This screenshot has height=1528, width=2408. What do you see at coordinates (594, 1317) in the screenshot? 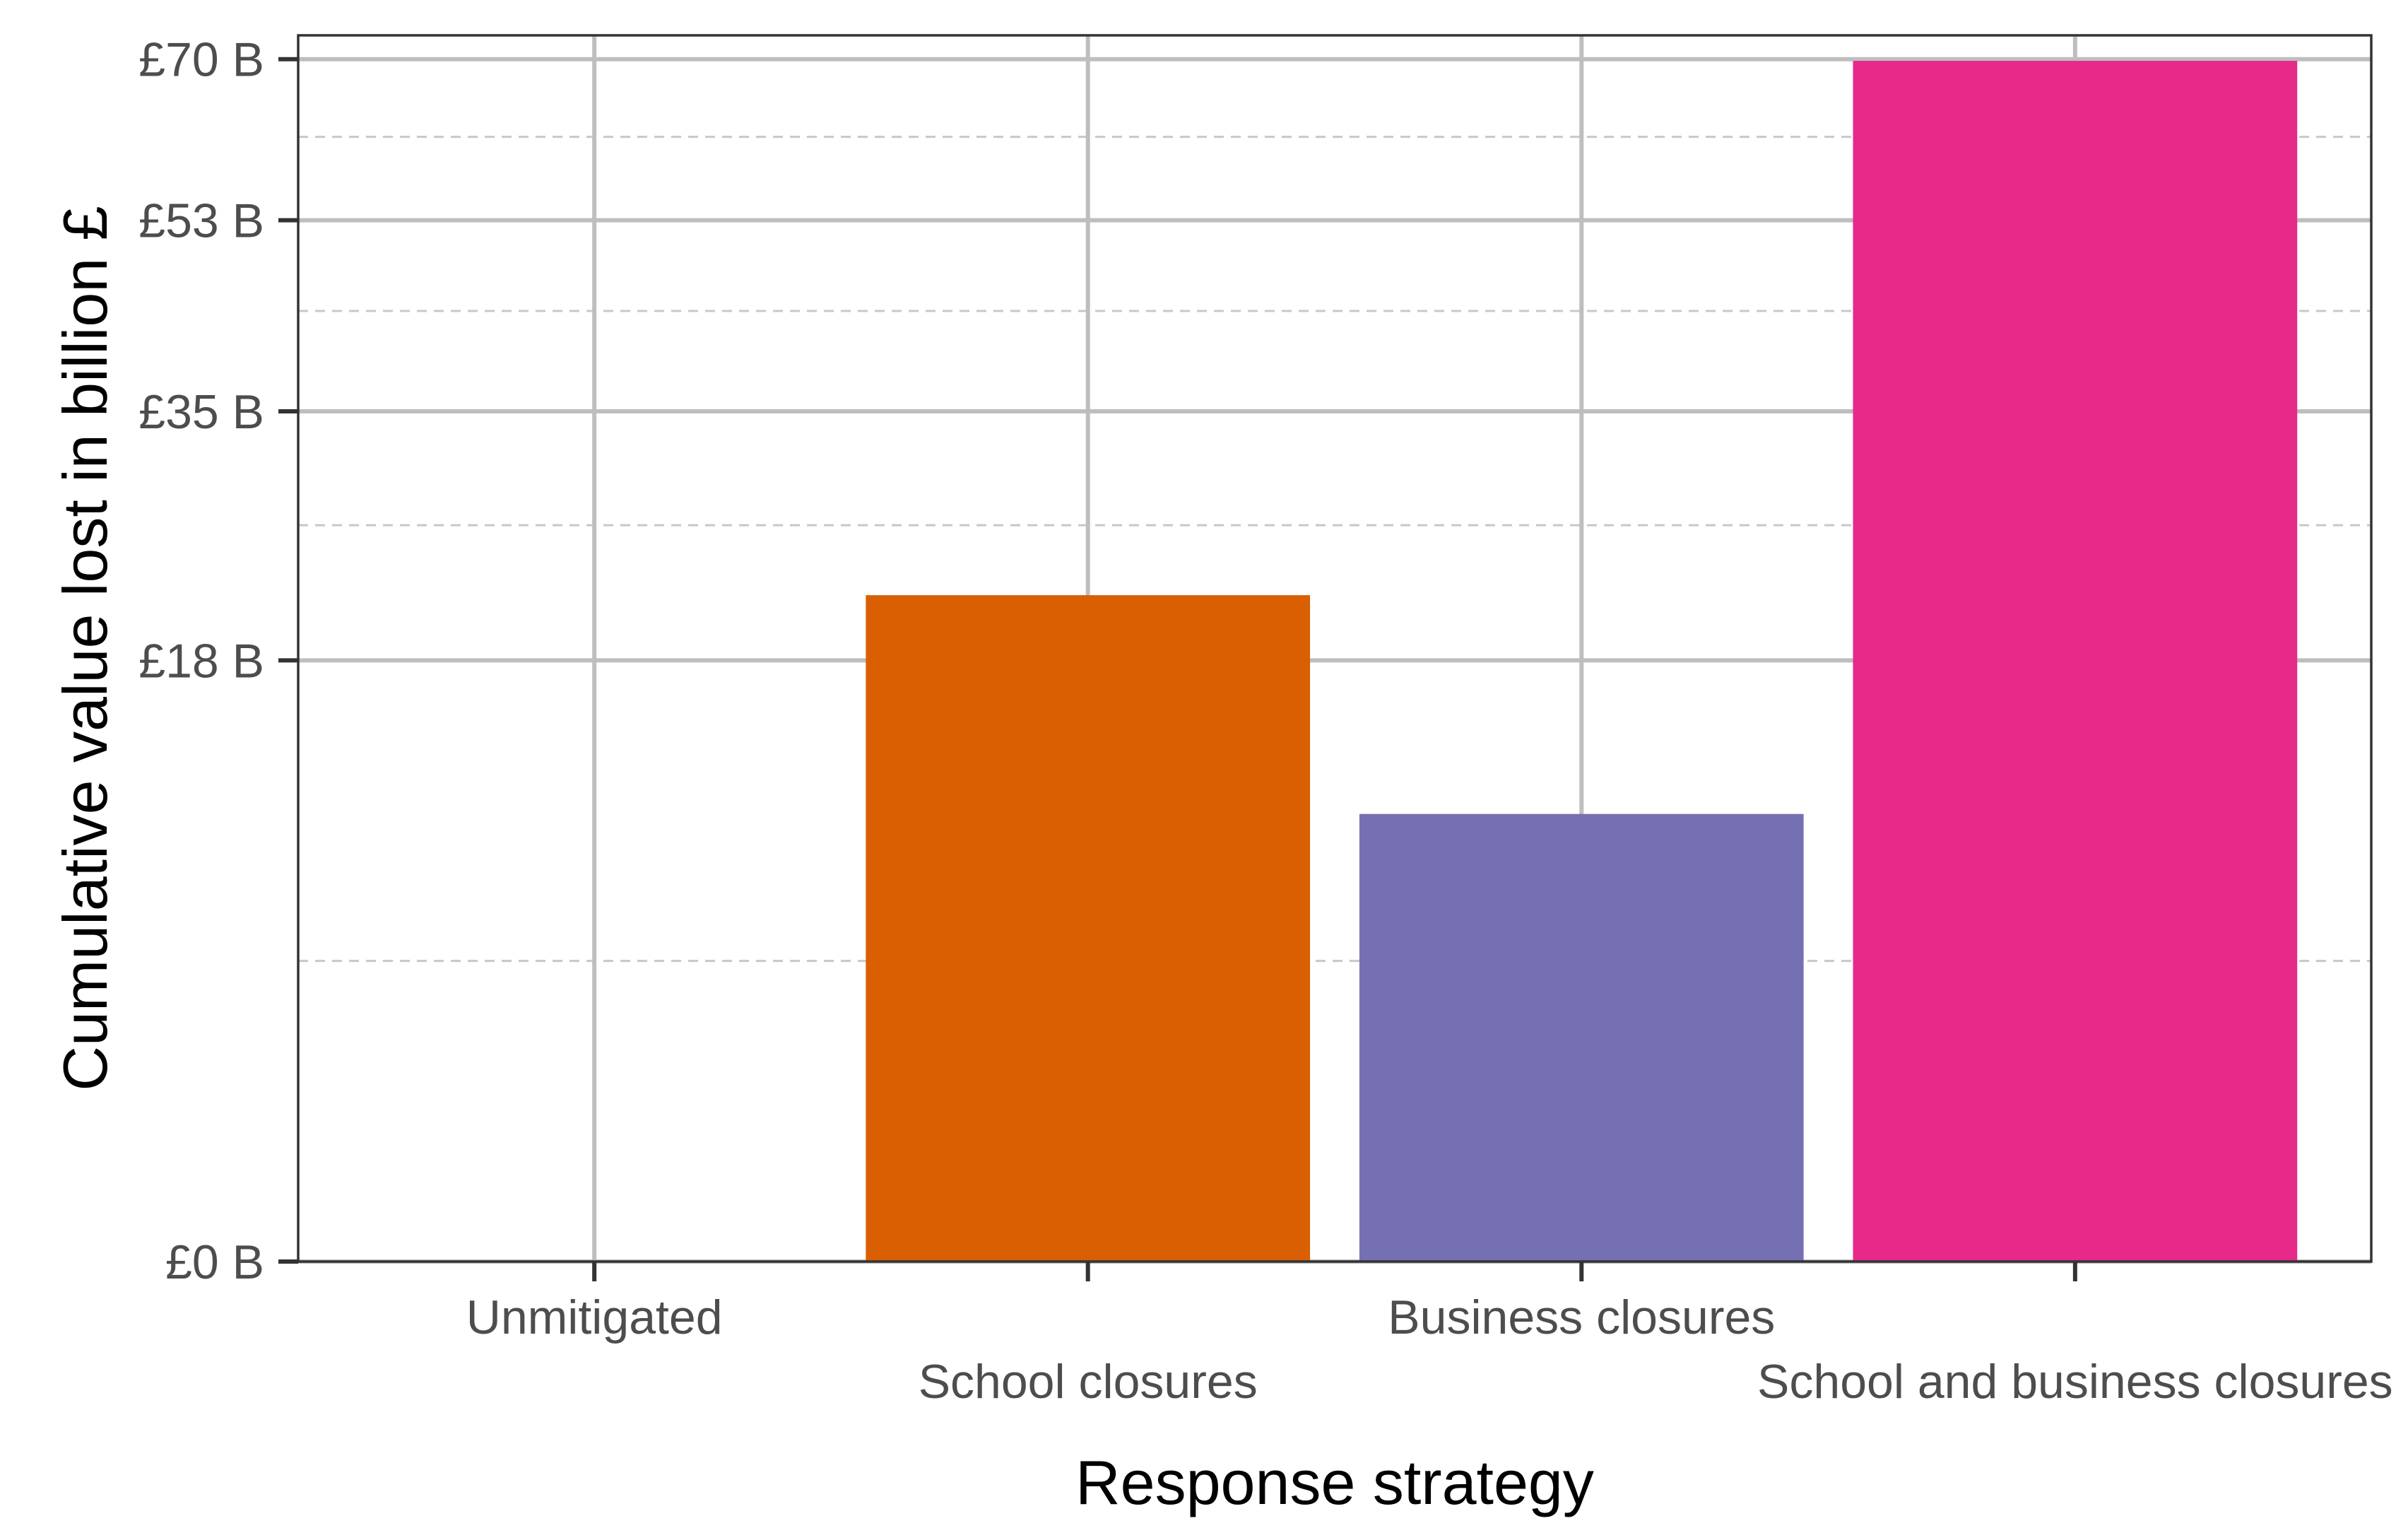
I see `x-tick-label: Unmitigated` at bounding box center [594, 1317].